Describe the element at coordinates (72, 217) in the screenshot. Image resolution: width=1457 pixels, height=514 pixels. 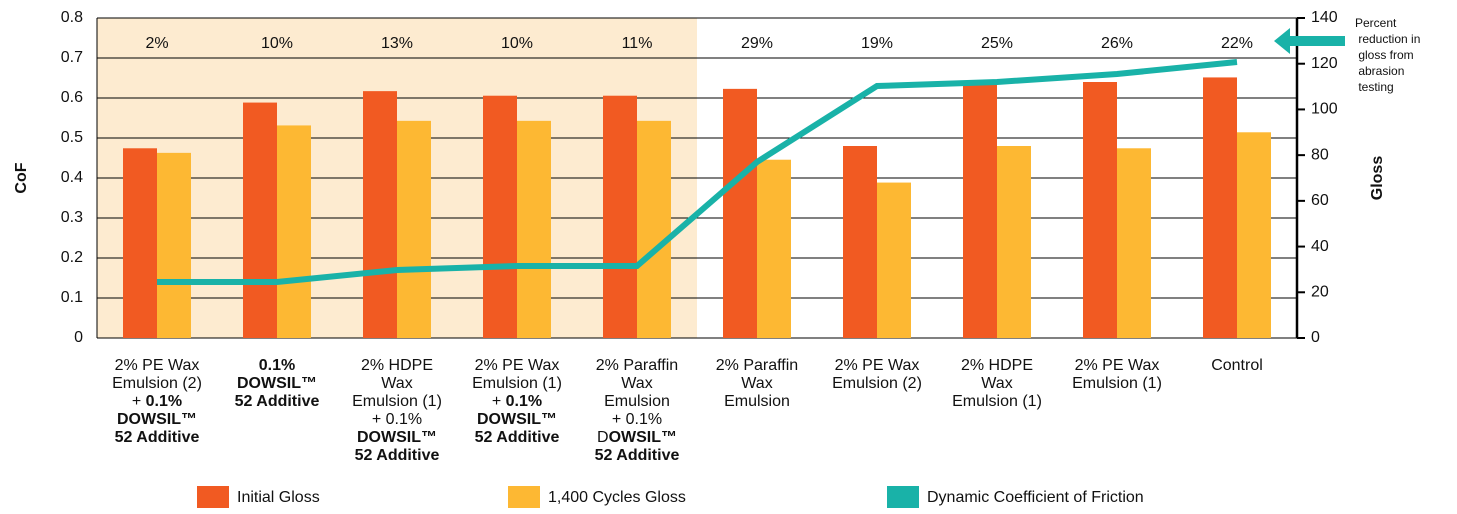
I see `y-tick-label: 0.3` at that location.